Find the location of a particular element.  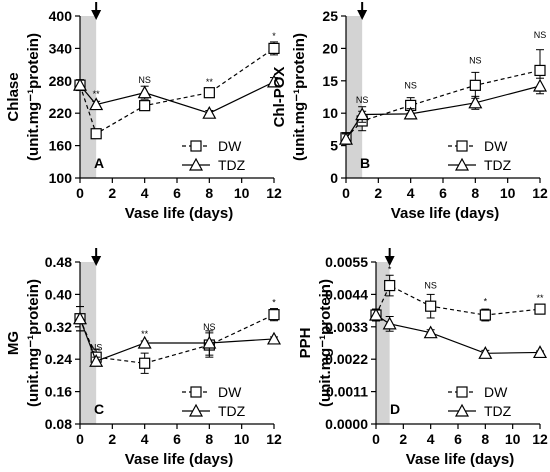

y-axis-label: PPH is located at coordinates (305, 343).